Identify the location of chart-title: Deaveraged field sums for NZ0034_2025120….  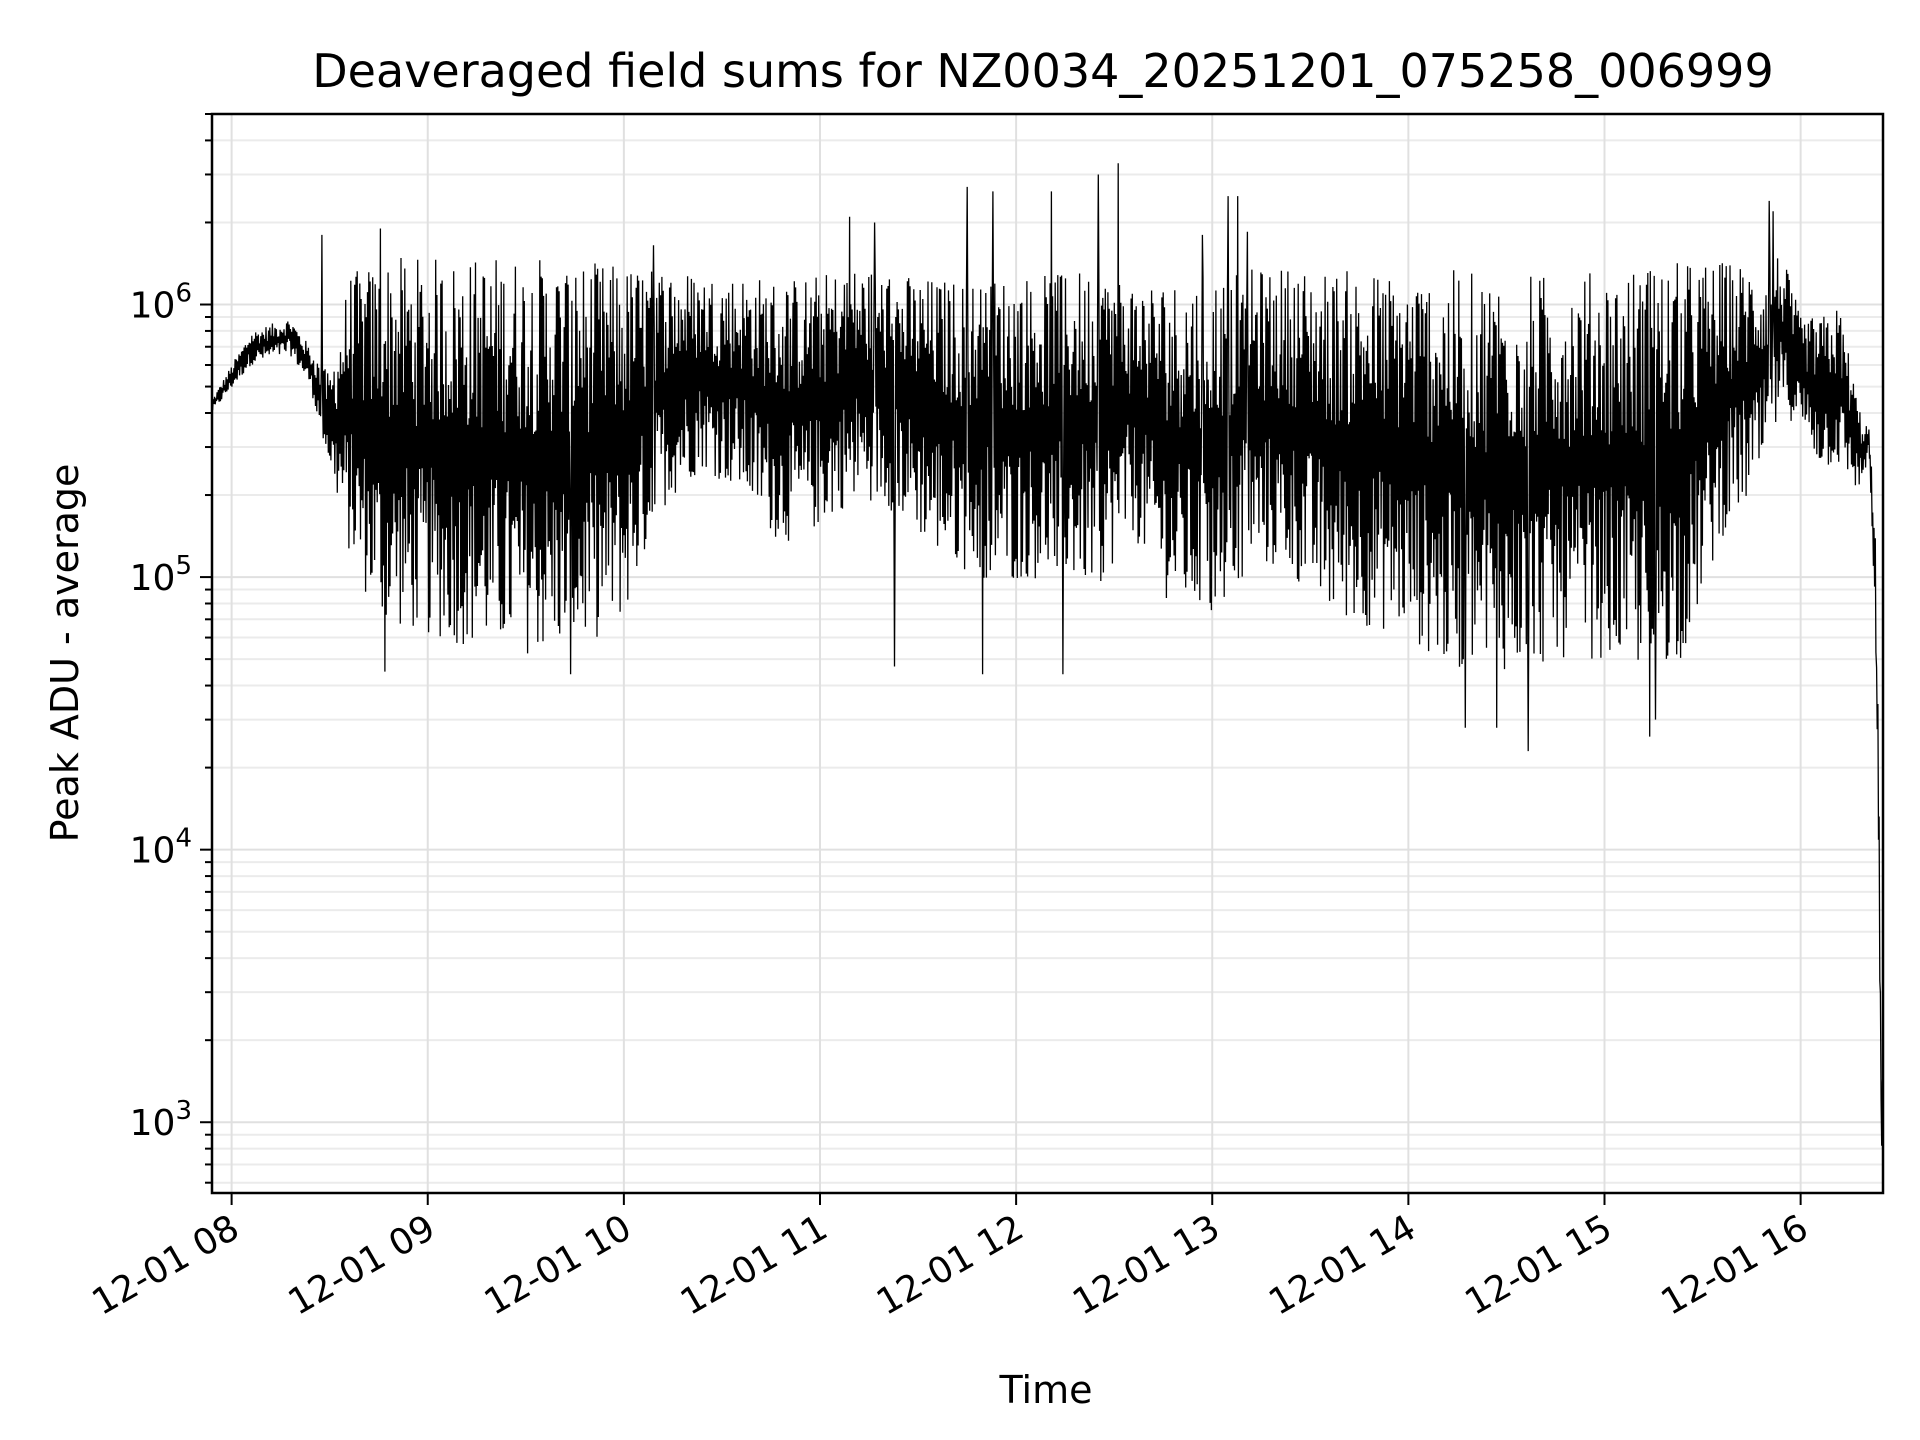
(1042, 71).